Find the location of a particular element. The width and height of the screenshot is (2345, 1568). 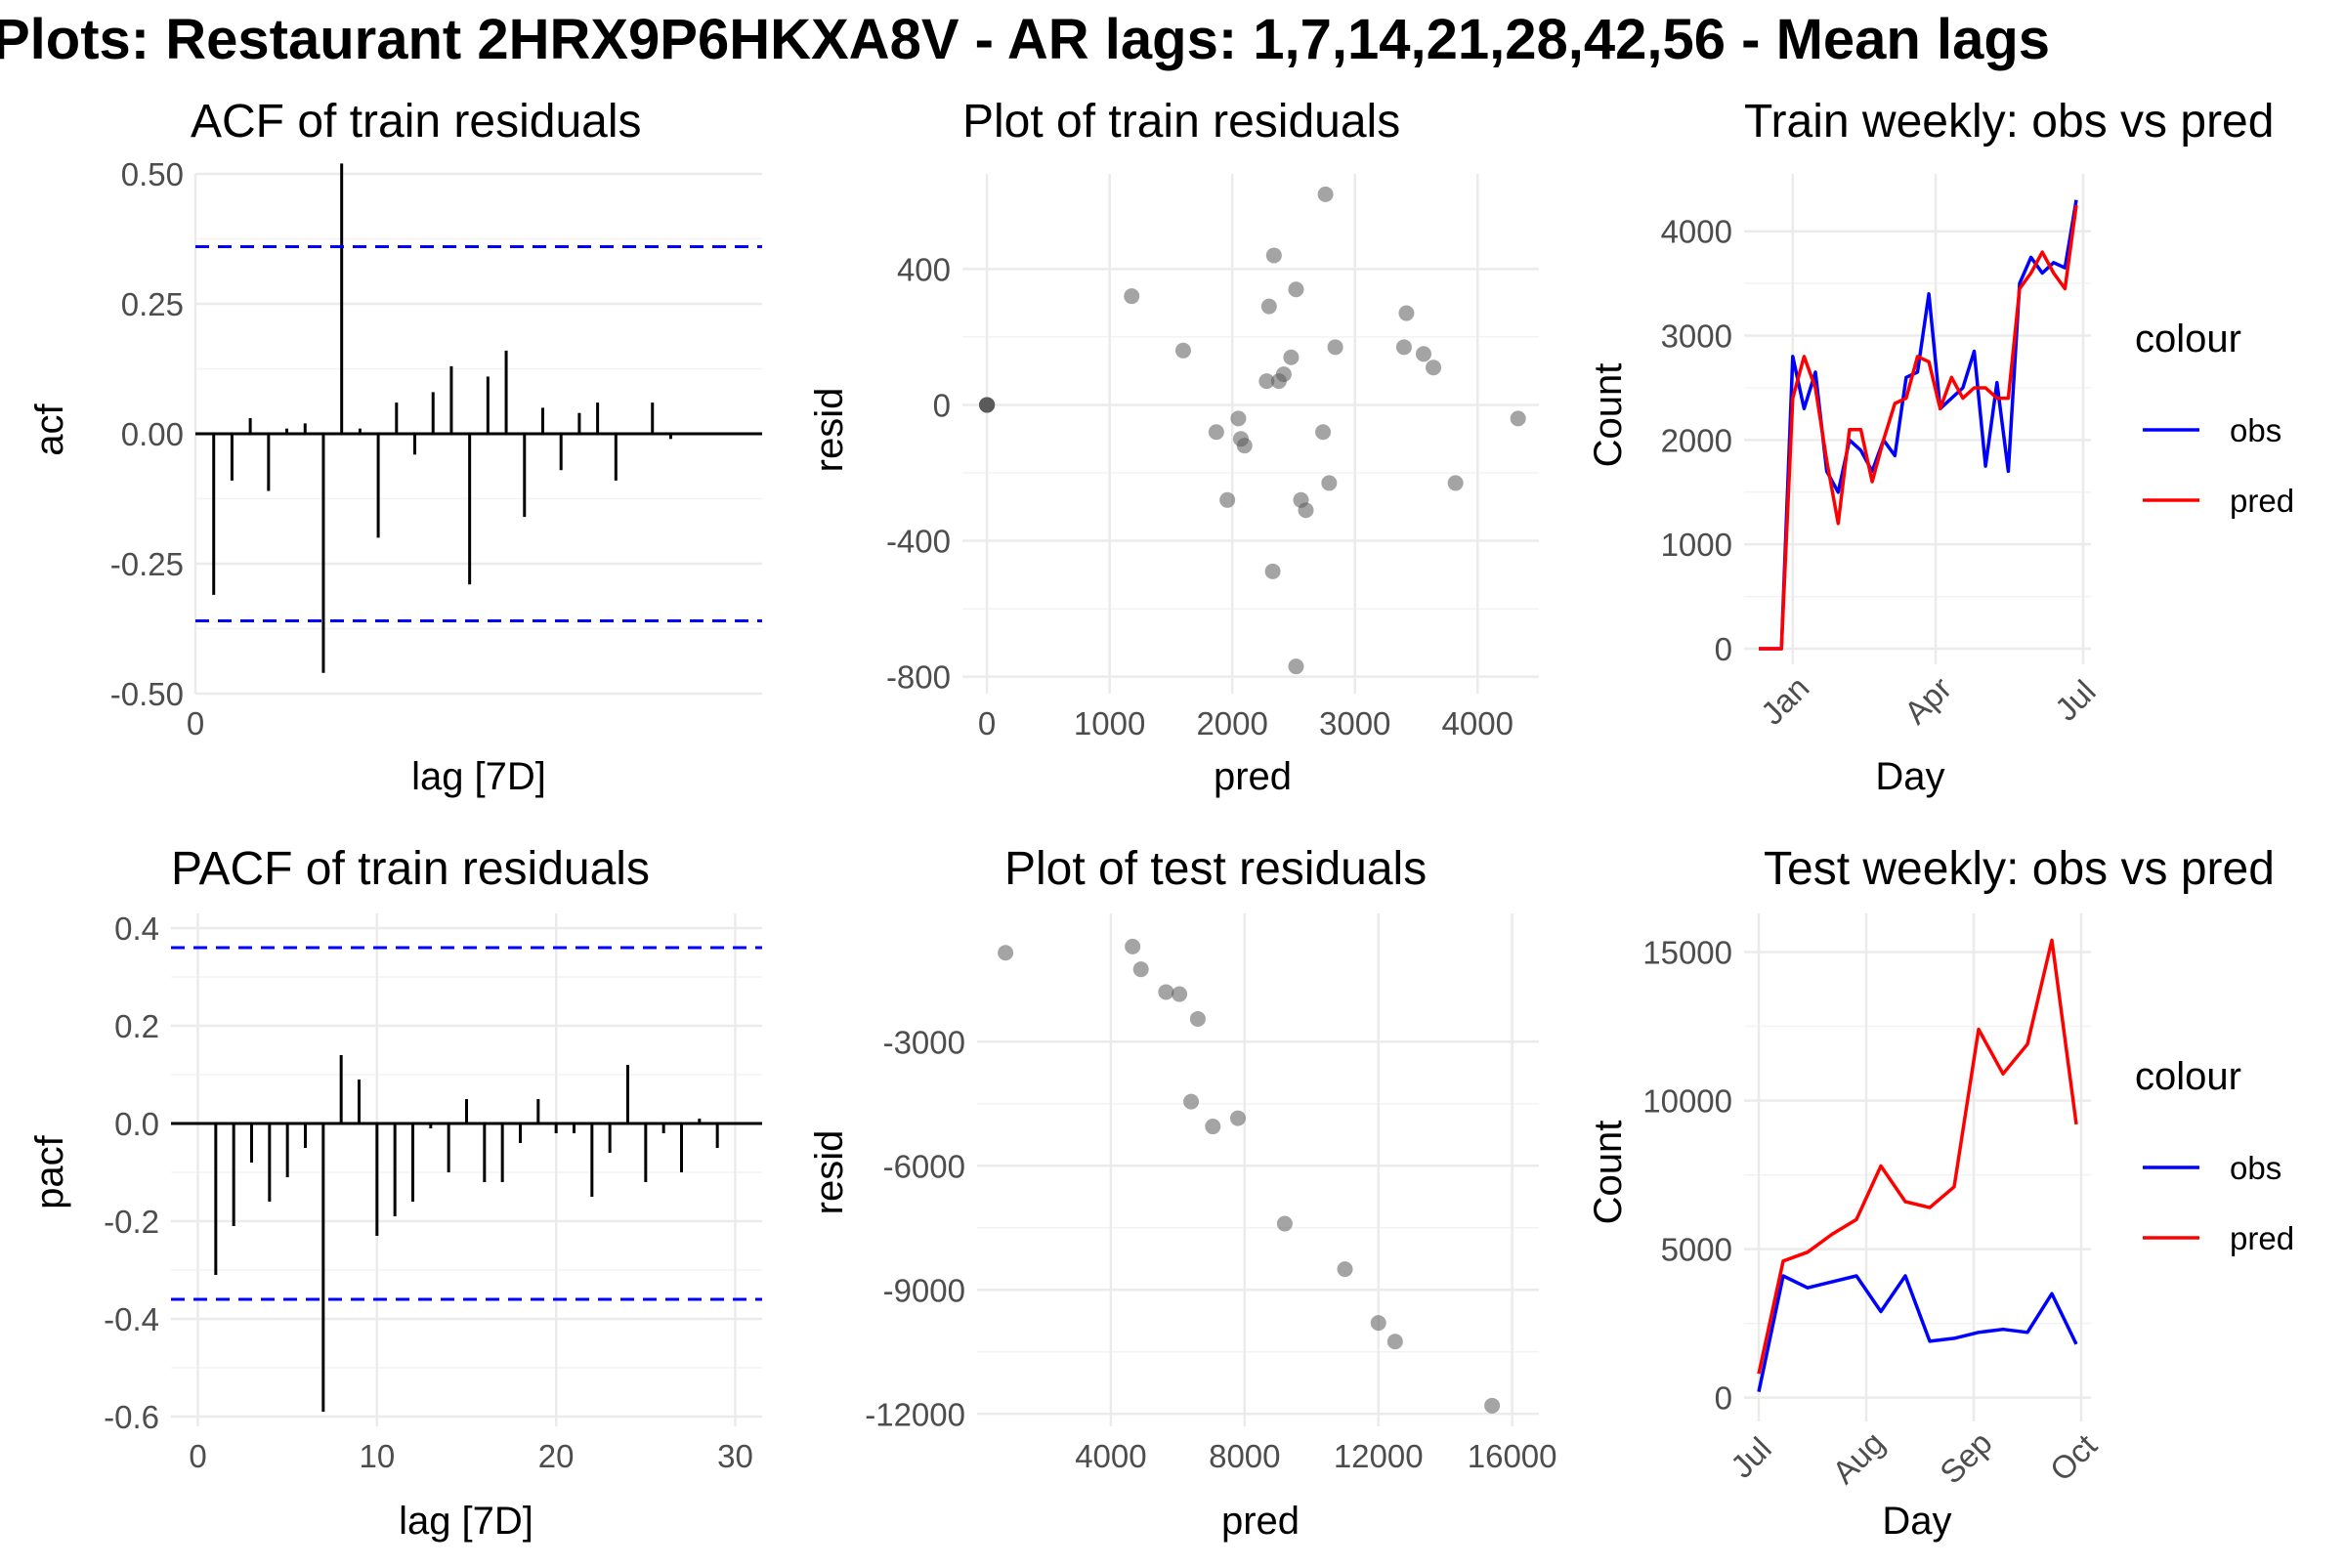

x-tick-label: 4000 is located at coordinates (1478, 723).